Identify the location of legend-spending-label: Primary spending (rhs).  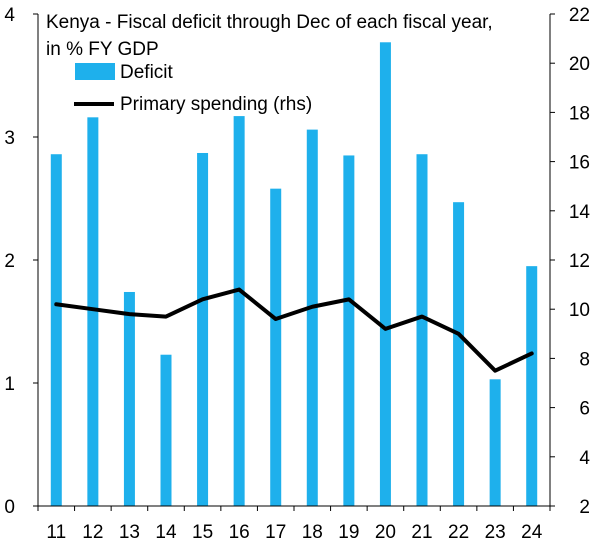
(216, 104).